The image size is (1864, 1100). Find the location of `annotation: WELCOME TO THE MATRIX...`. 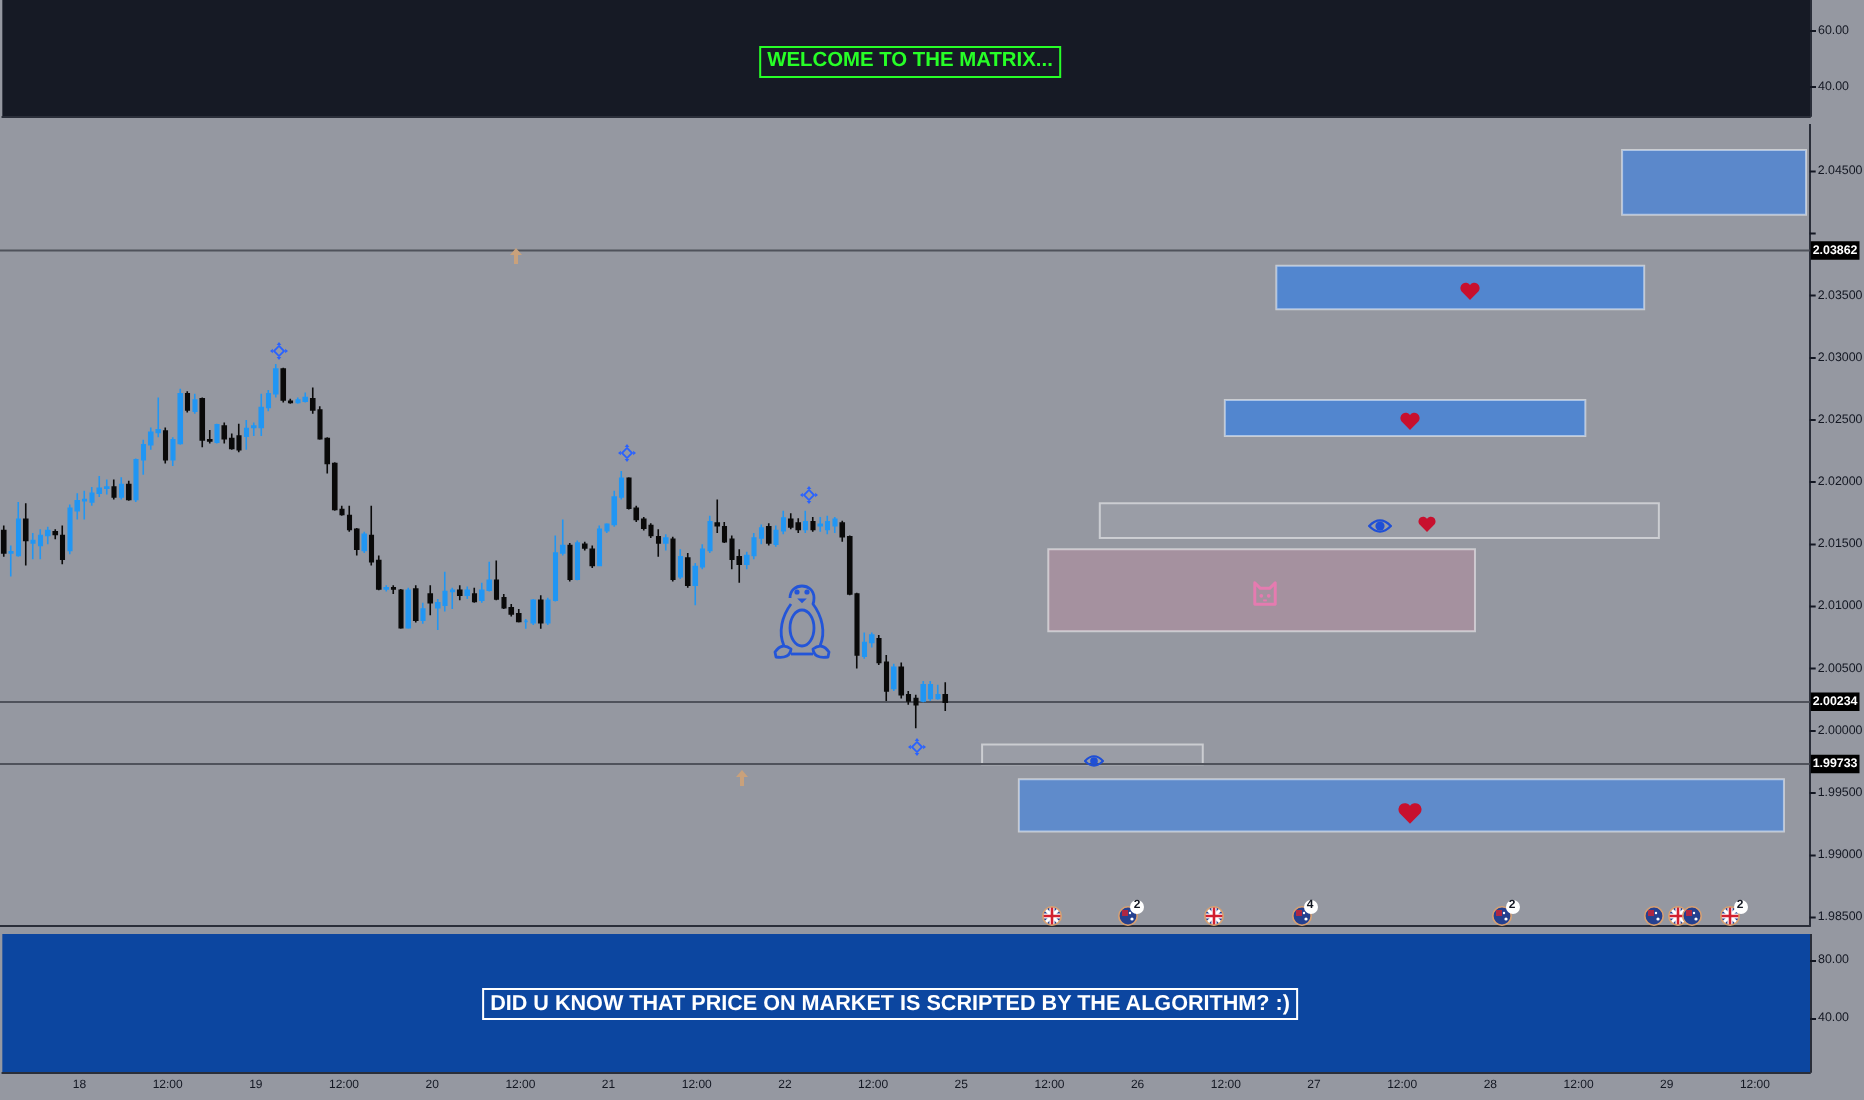

annotation: WELCOME TO THE MATRIX... is located at coordinates (910, 62).